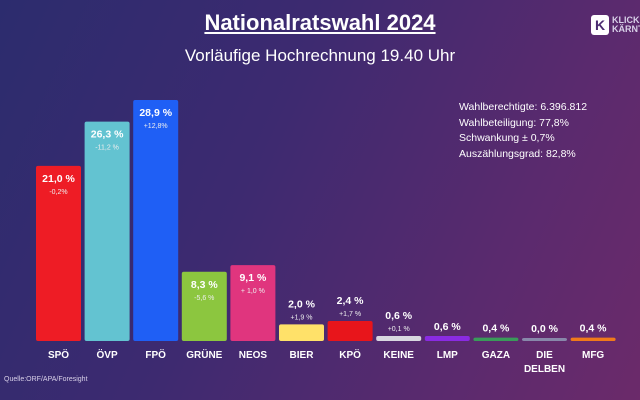 The height and width of the screenshot is (400, 640). Describe the element at coordinates (58, 192) in the screenshot. I see `change-label-1: -0,2%` at that location.